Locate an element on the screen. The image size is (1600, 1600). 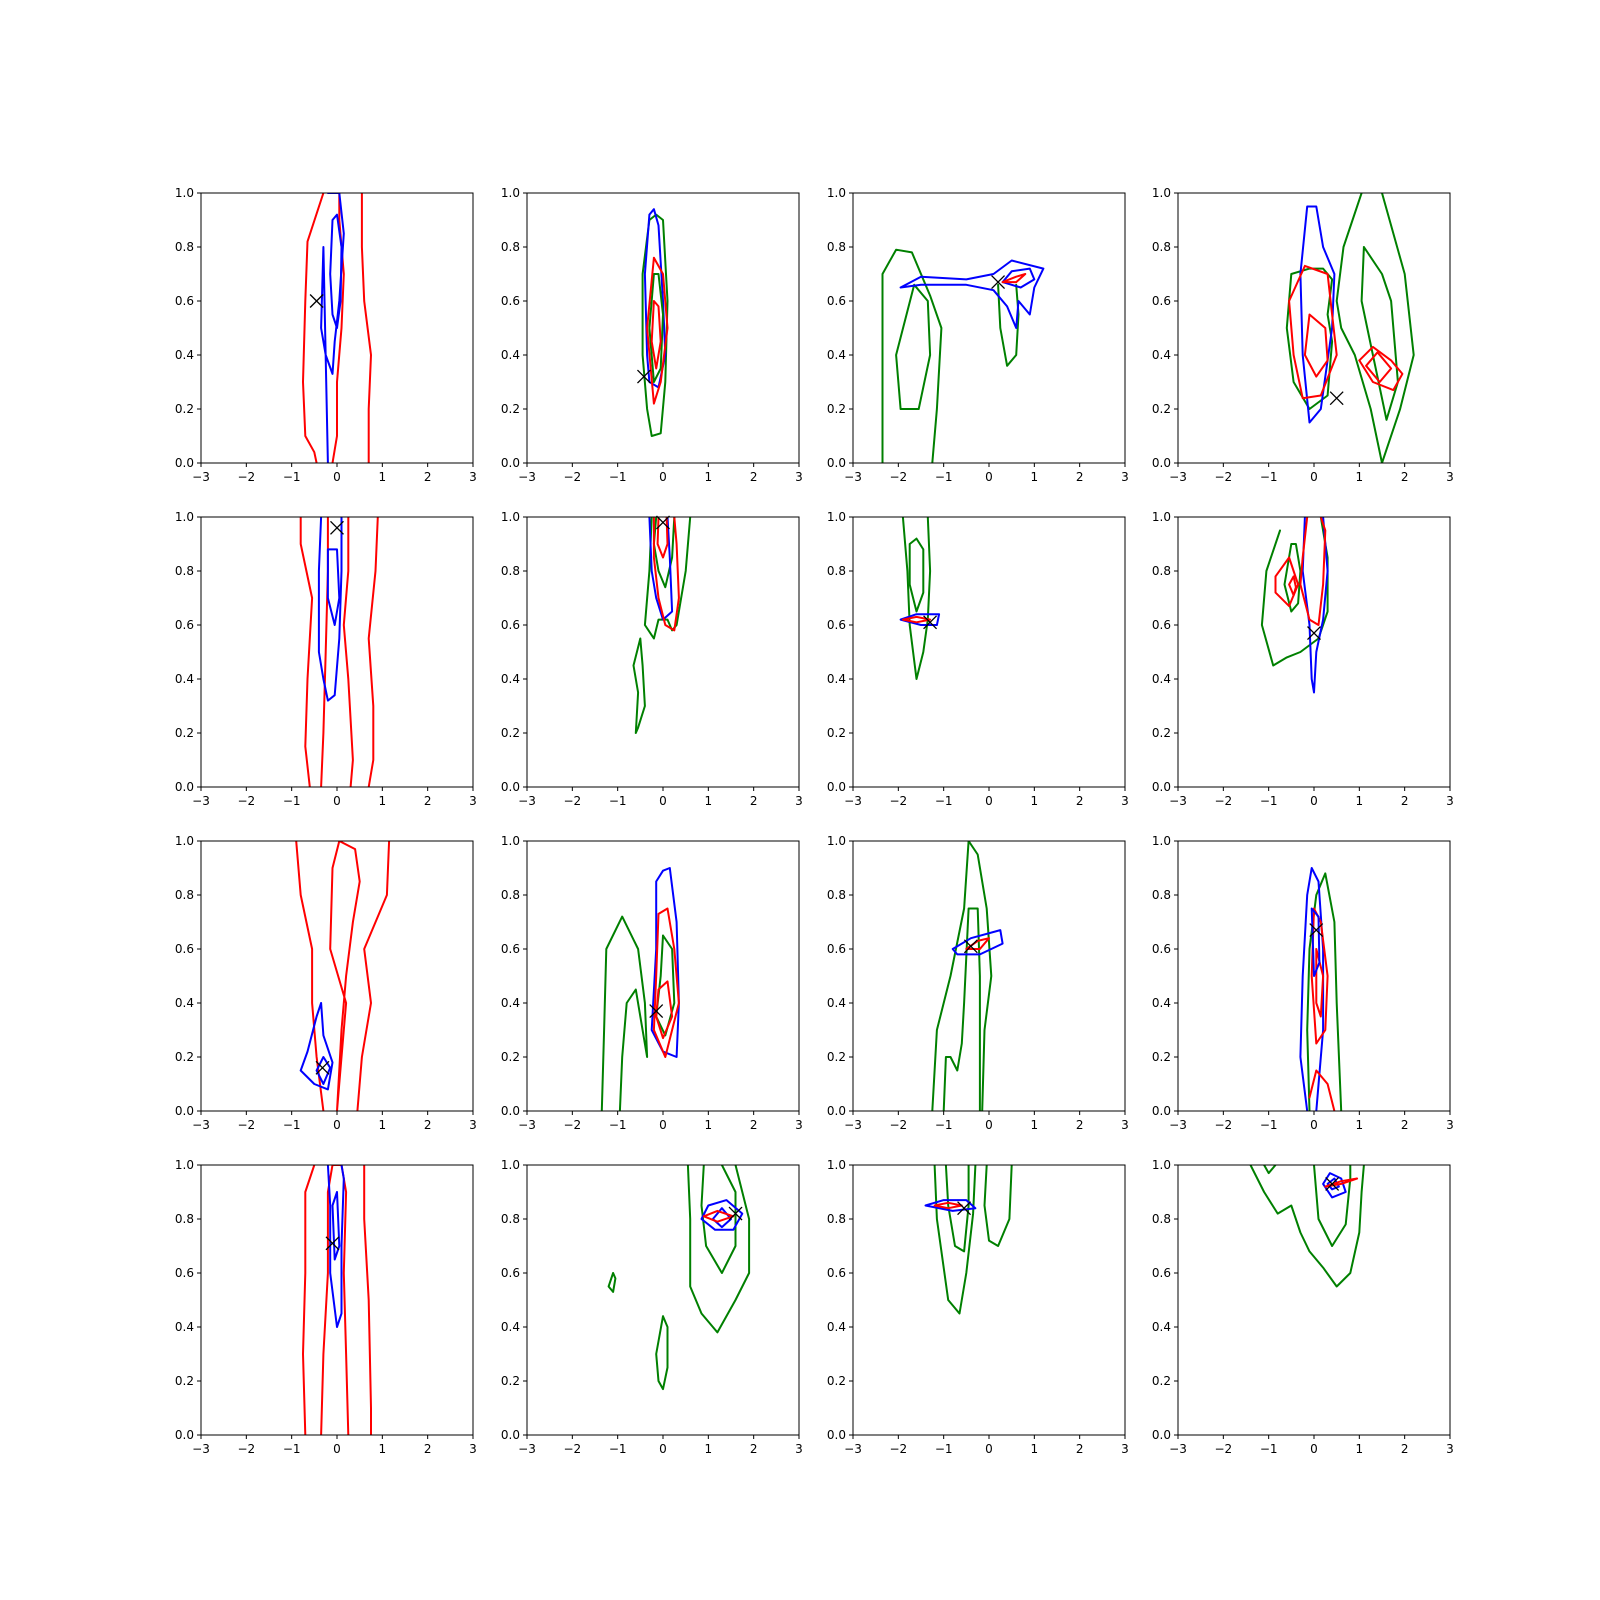
subplot-7: −3 −2 −1 0 1 2 3 0.0 0.2 0.4 0.6 0.8 1.0 is located at coordinates (978, 659).